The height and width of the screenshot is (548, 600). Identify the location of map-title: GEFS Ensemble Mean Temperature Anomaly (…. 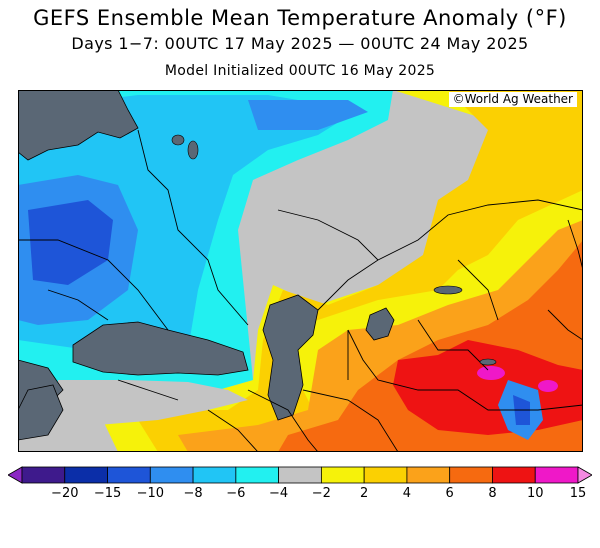
(300, 18).